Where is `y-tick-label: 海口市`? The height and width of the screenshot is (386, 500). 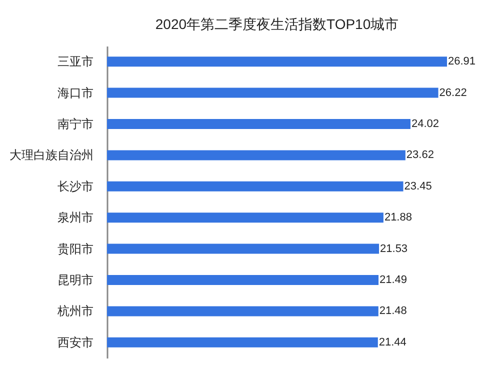
y-tick-label: 海口市 is located at coordinates (76, 93).